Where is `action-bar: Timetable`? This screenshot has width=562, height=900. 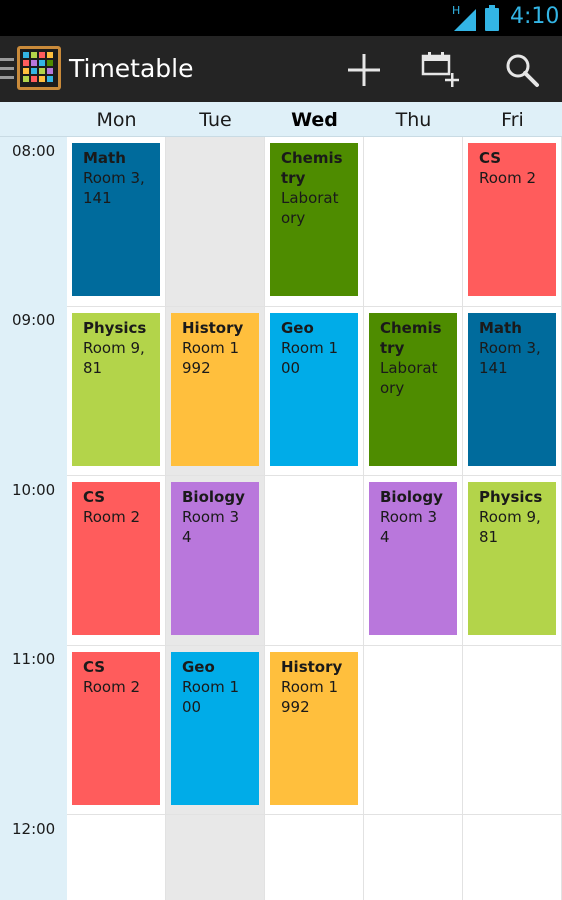
action-bar: Timetable is located at coordinates (281, 69).